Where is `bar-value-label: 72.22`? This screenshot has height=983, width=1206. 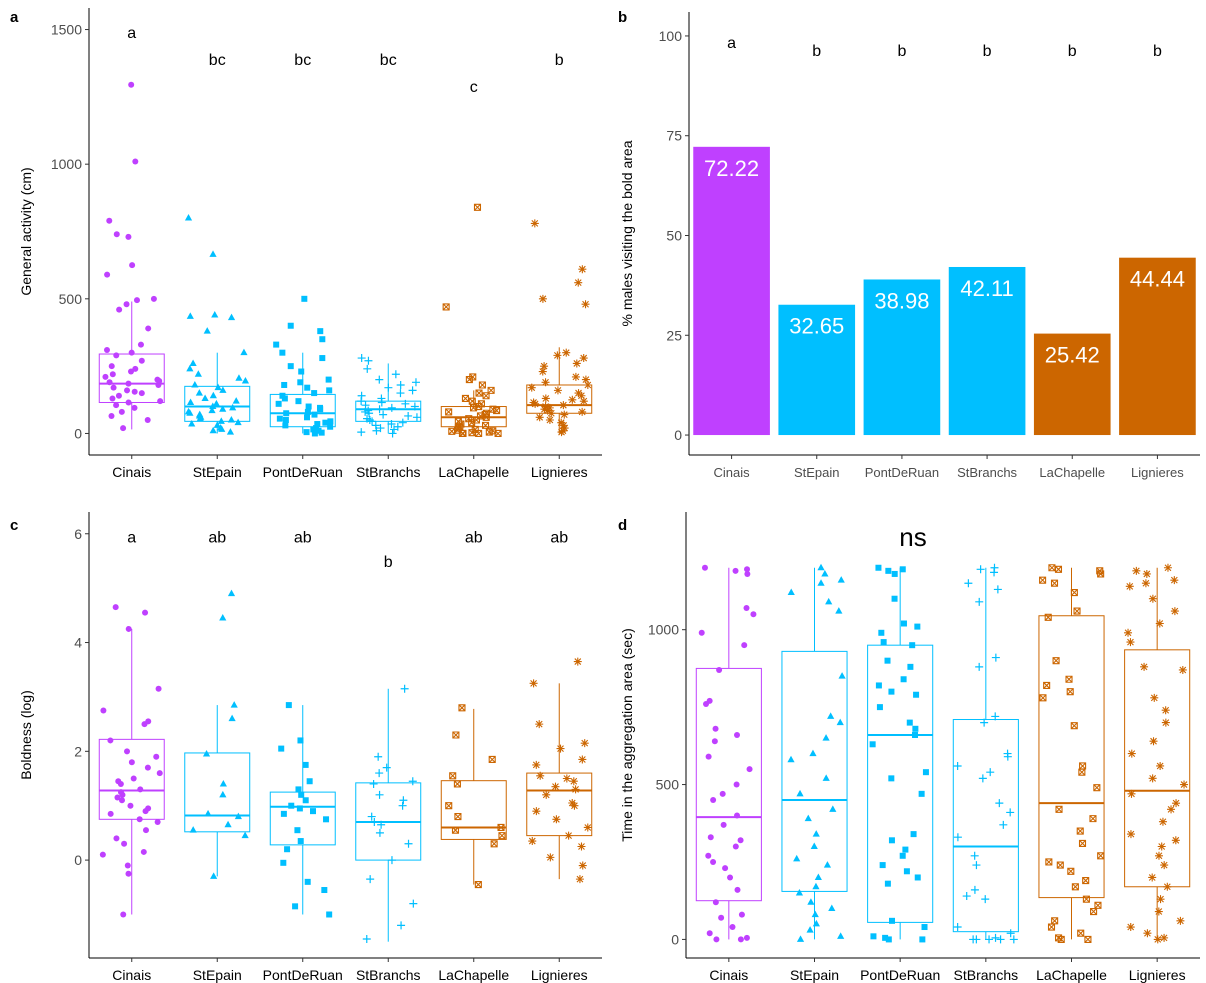 bar-value-label: 72.22 is located at coordinates (731, 168).